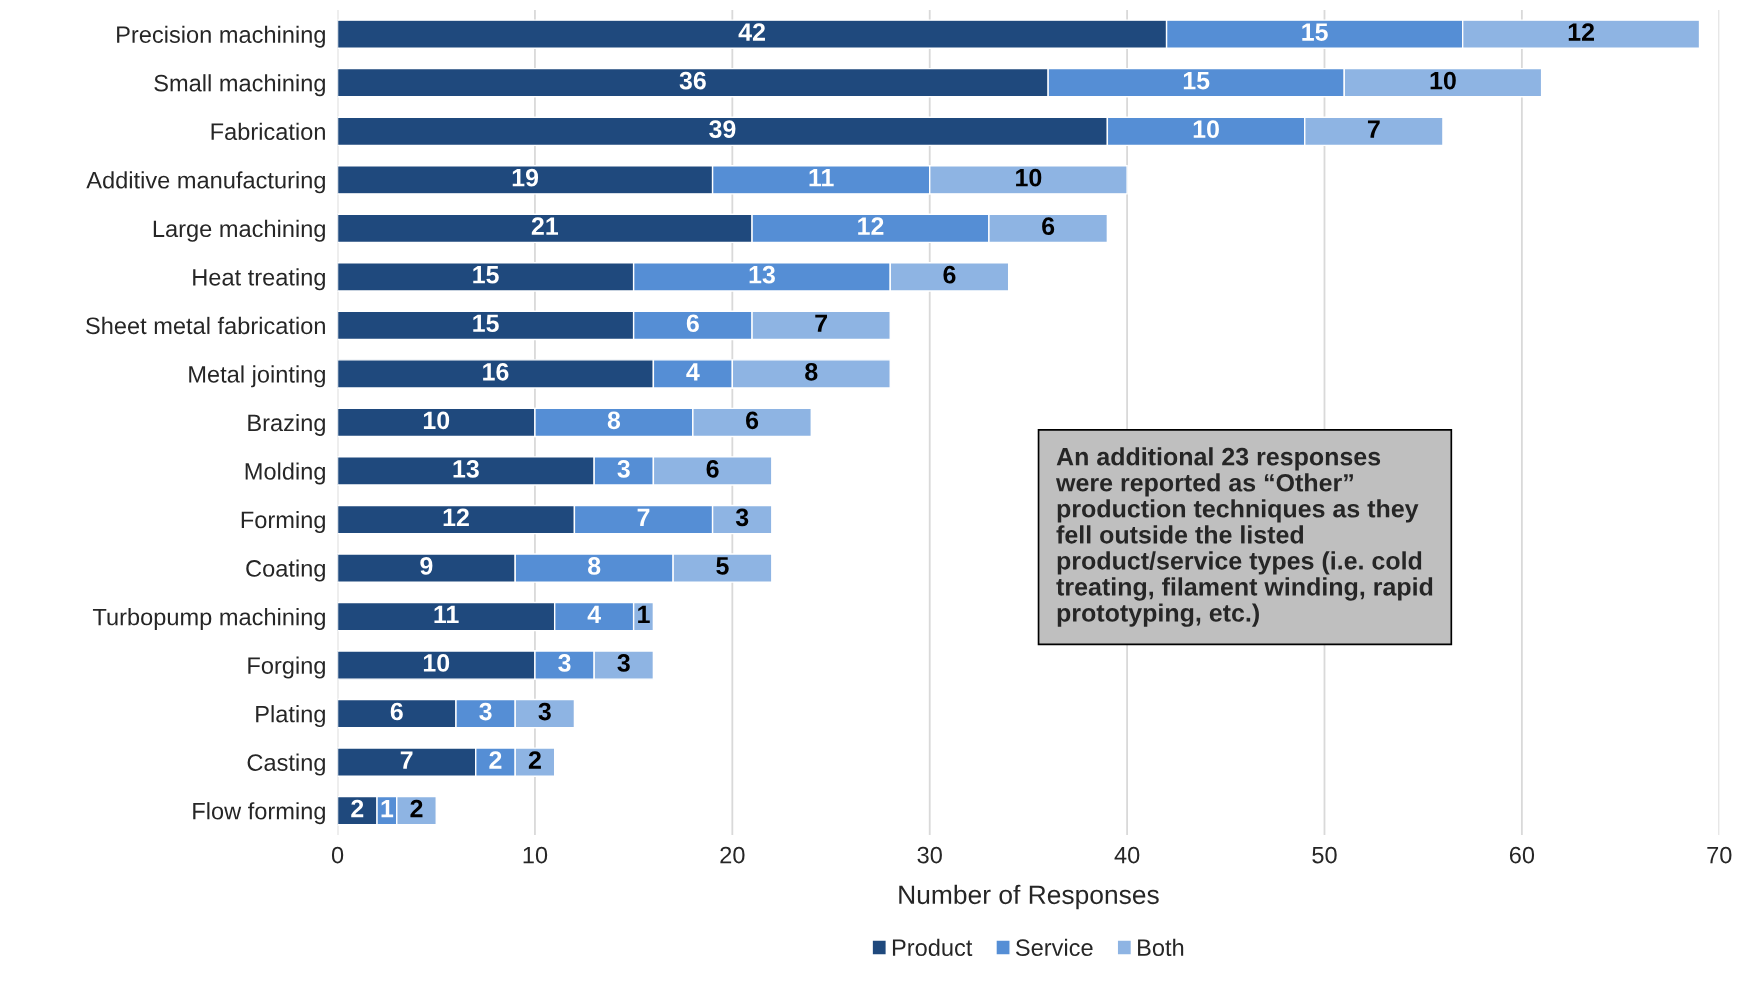 The width and height of the screenshot is (1749, 994). I want to click on x-tick-label: 50, so click(1324, 855).